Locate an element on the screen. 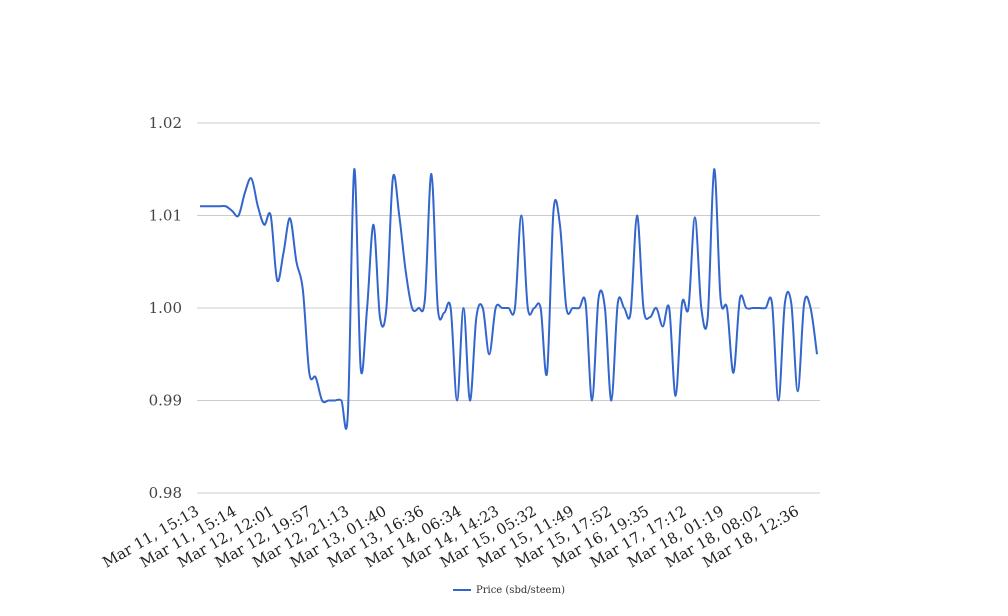  legend: Price (sbd/steem) is located at coordinates (509, 590).